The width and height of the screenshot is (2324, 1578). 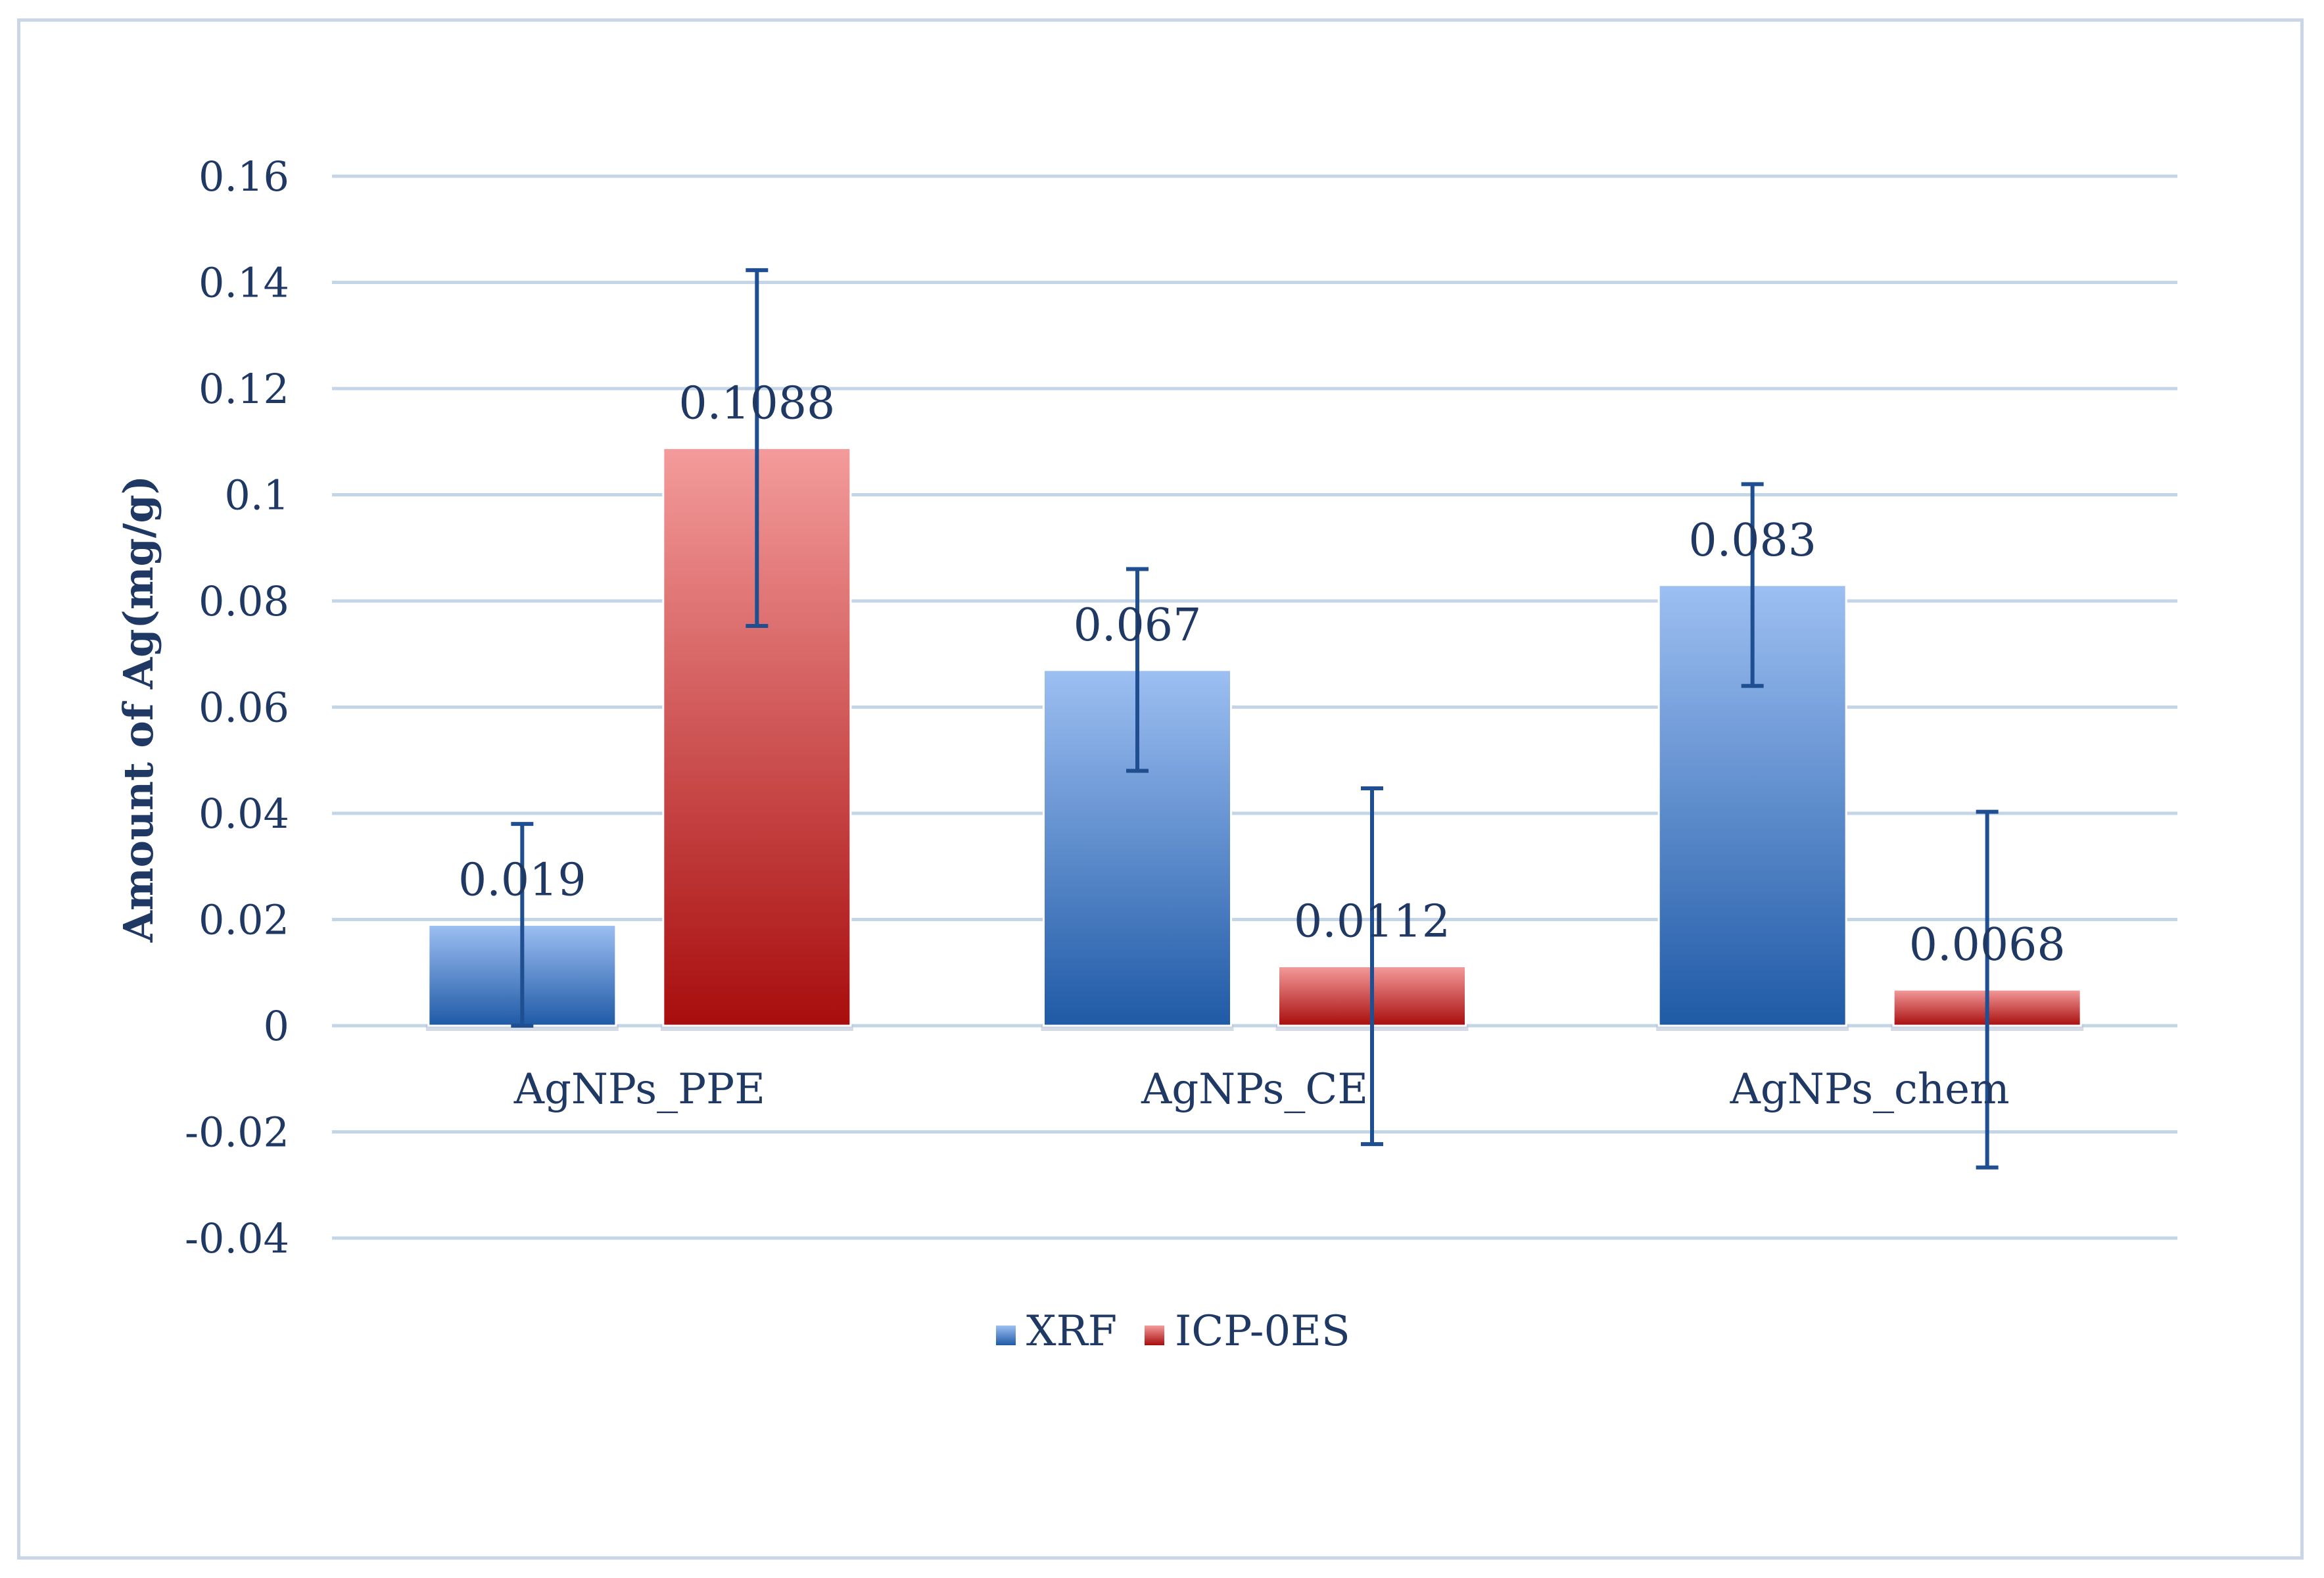 What do you see at coordinates (256, 495) in the screenshot?
I see `y-tick-label: 0.1` at bounding box center [256, 495].